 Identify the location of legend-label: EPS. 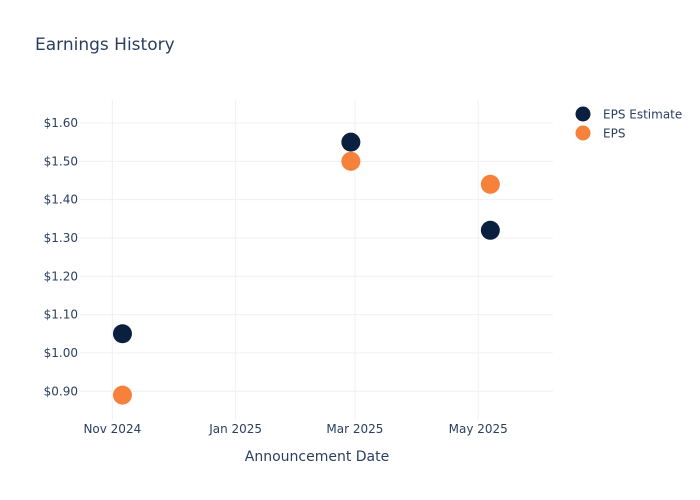
(614, 134).